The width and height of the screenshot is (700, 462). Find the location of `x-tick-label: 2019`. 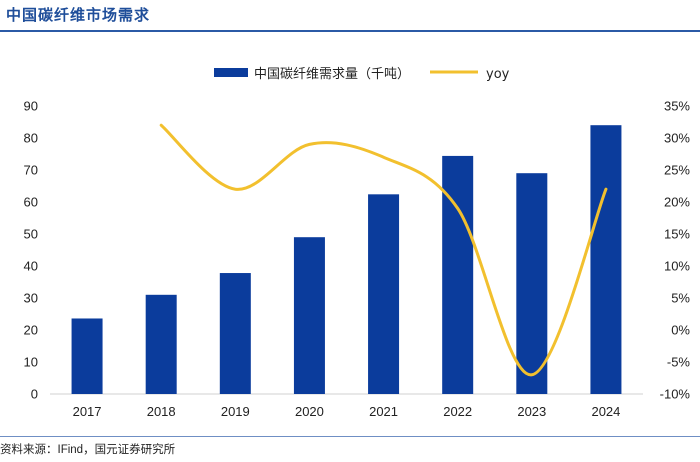

x-tick-label: 2019 is located at coordinates (235, 411).